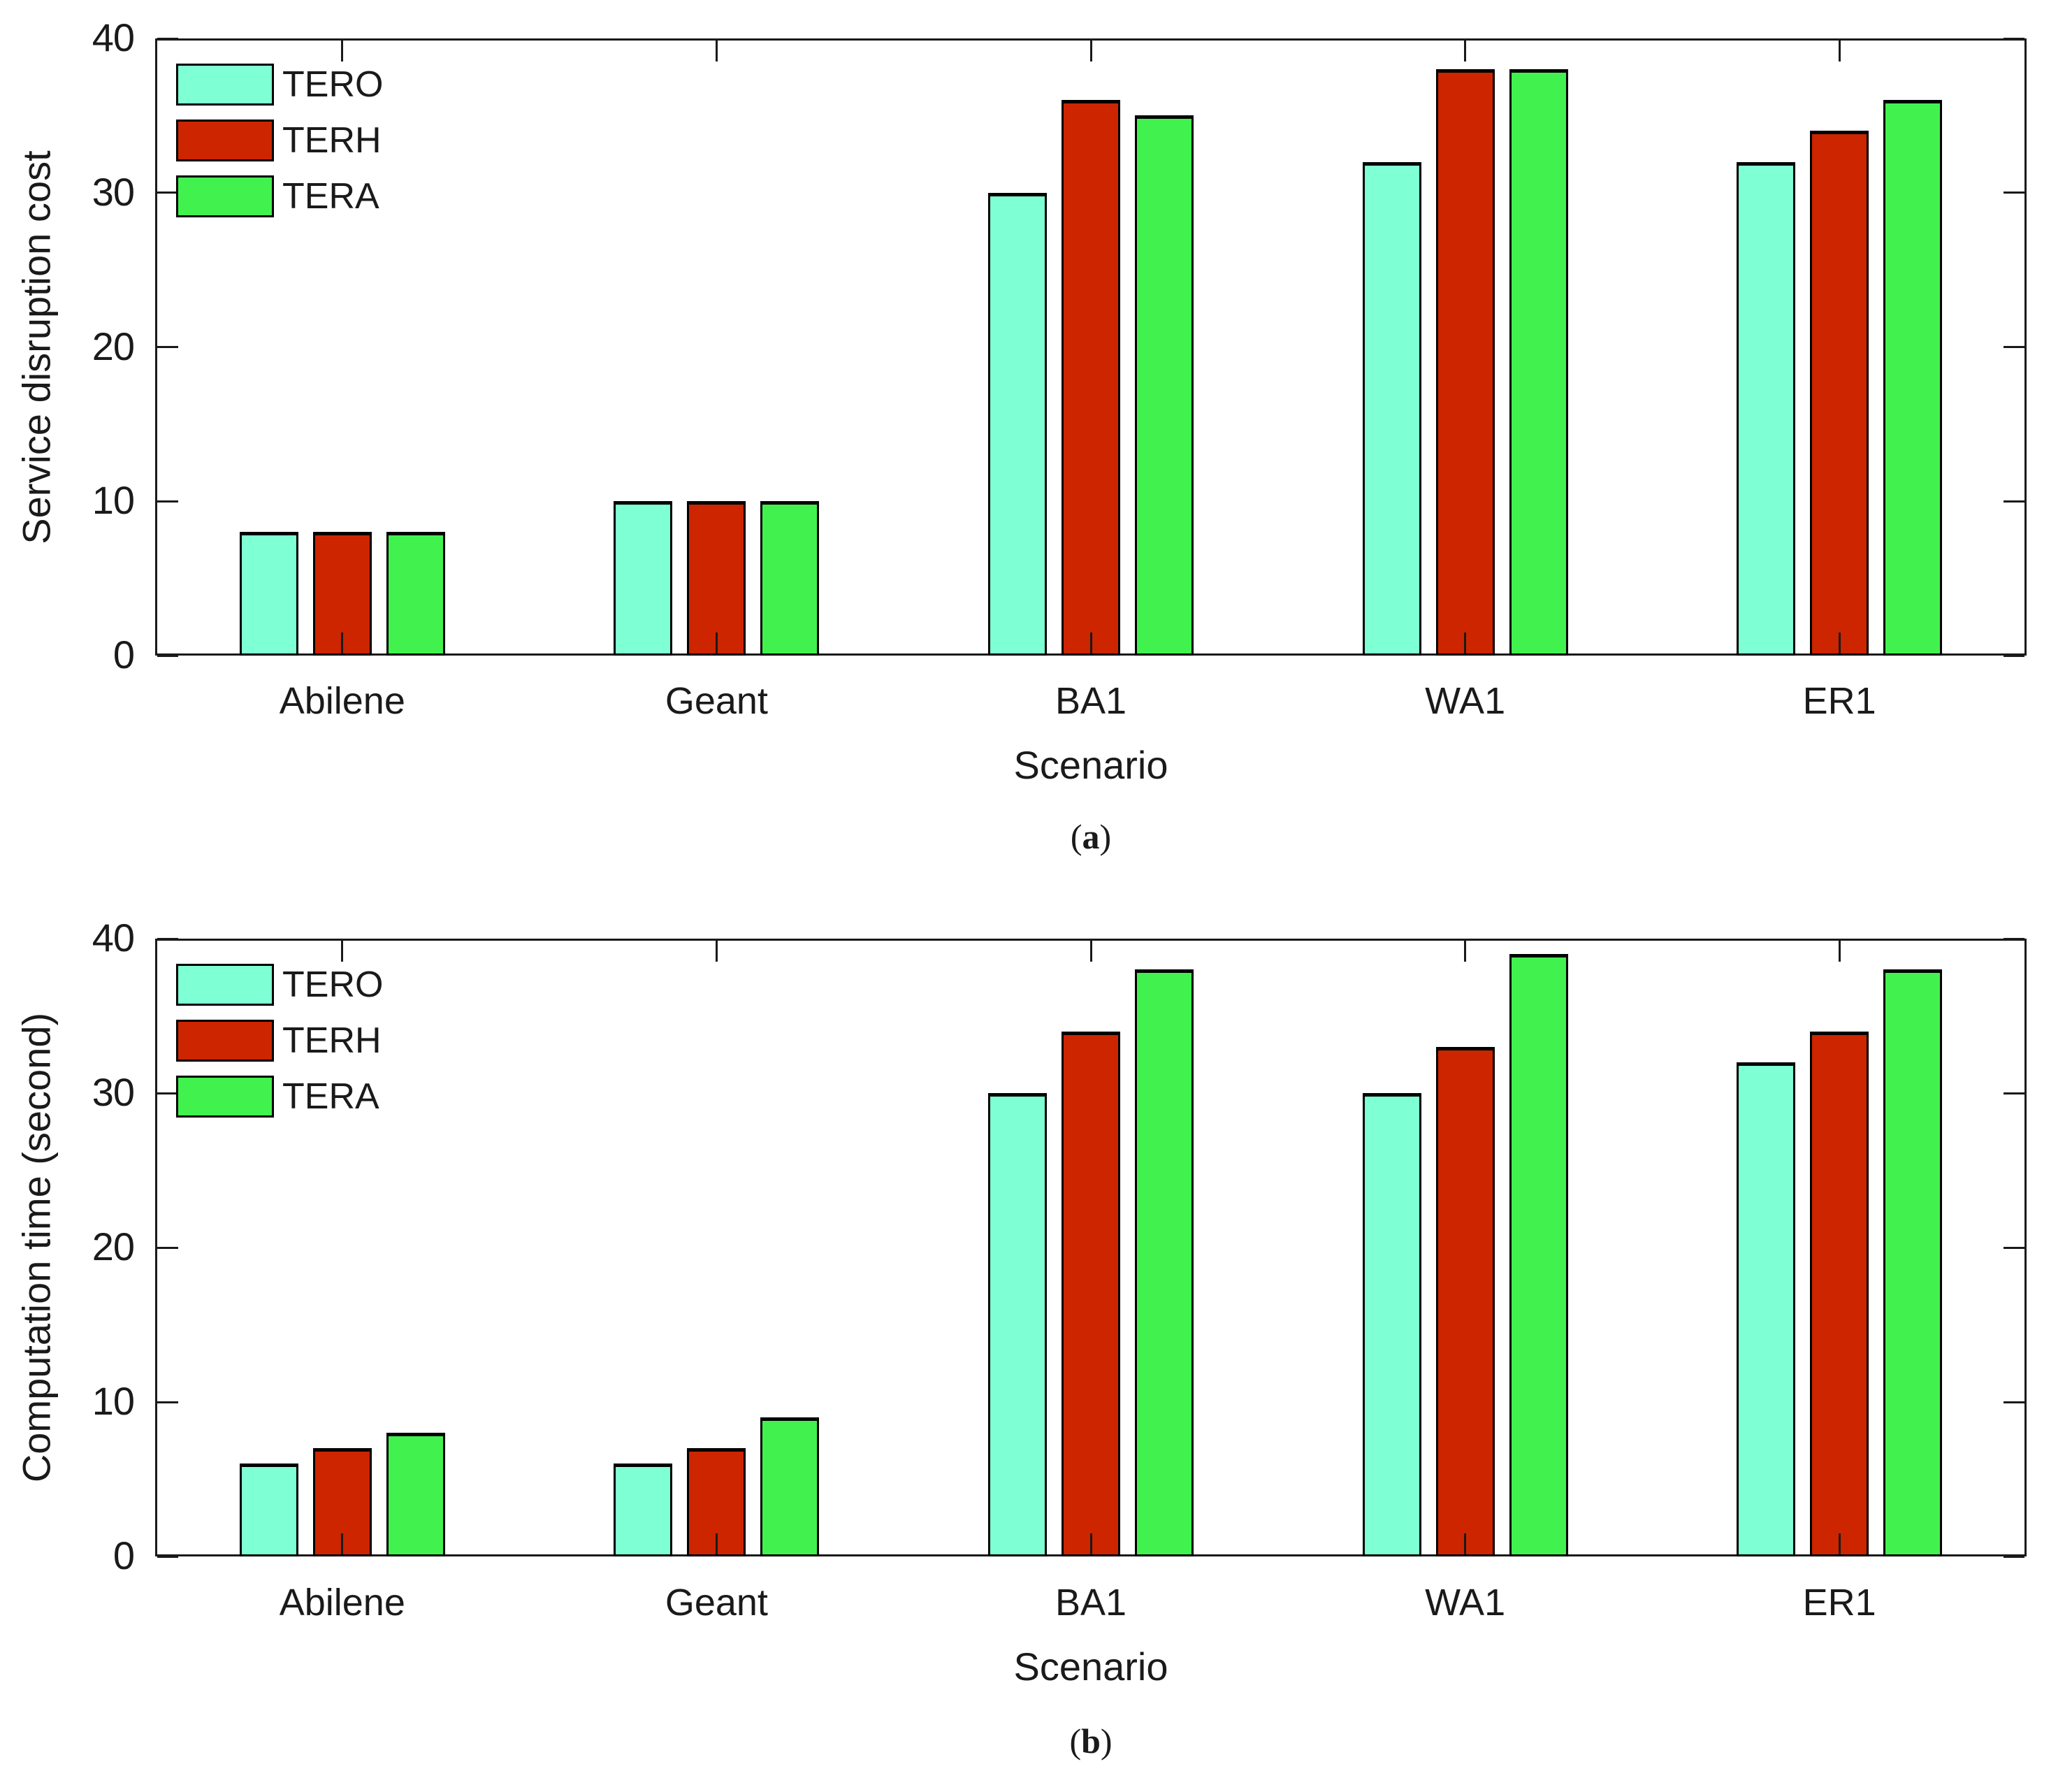  Describe the element at coordinates (1767, 1309) in the screenshot. I see `bar-b-TERO-ER1` at that location.